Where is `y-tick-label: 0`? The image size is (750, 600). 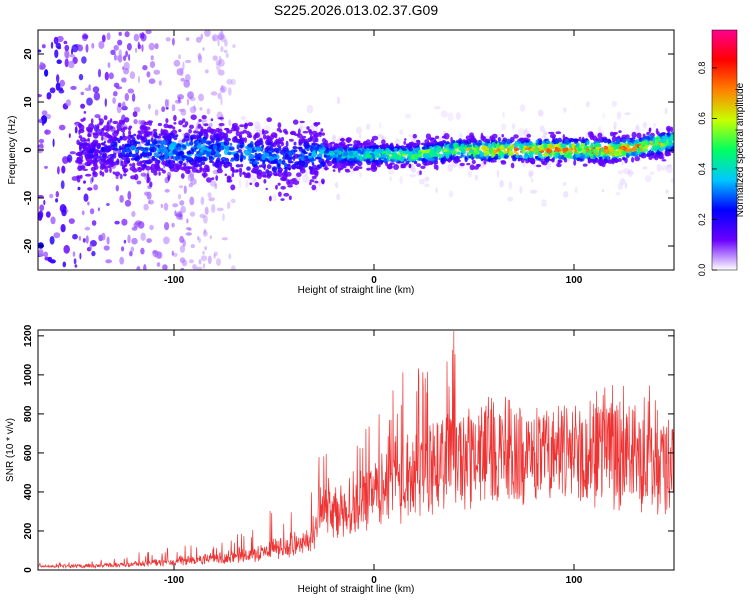
y-tick-label: 0 is located at coordinates (28, 150).